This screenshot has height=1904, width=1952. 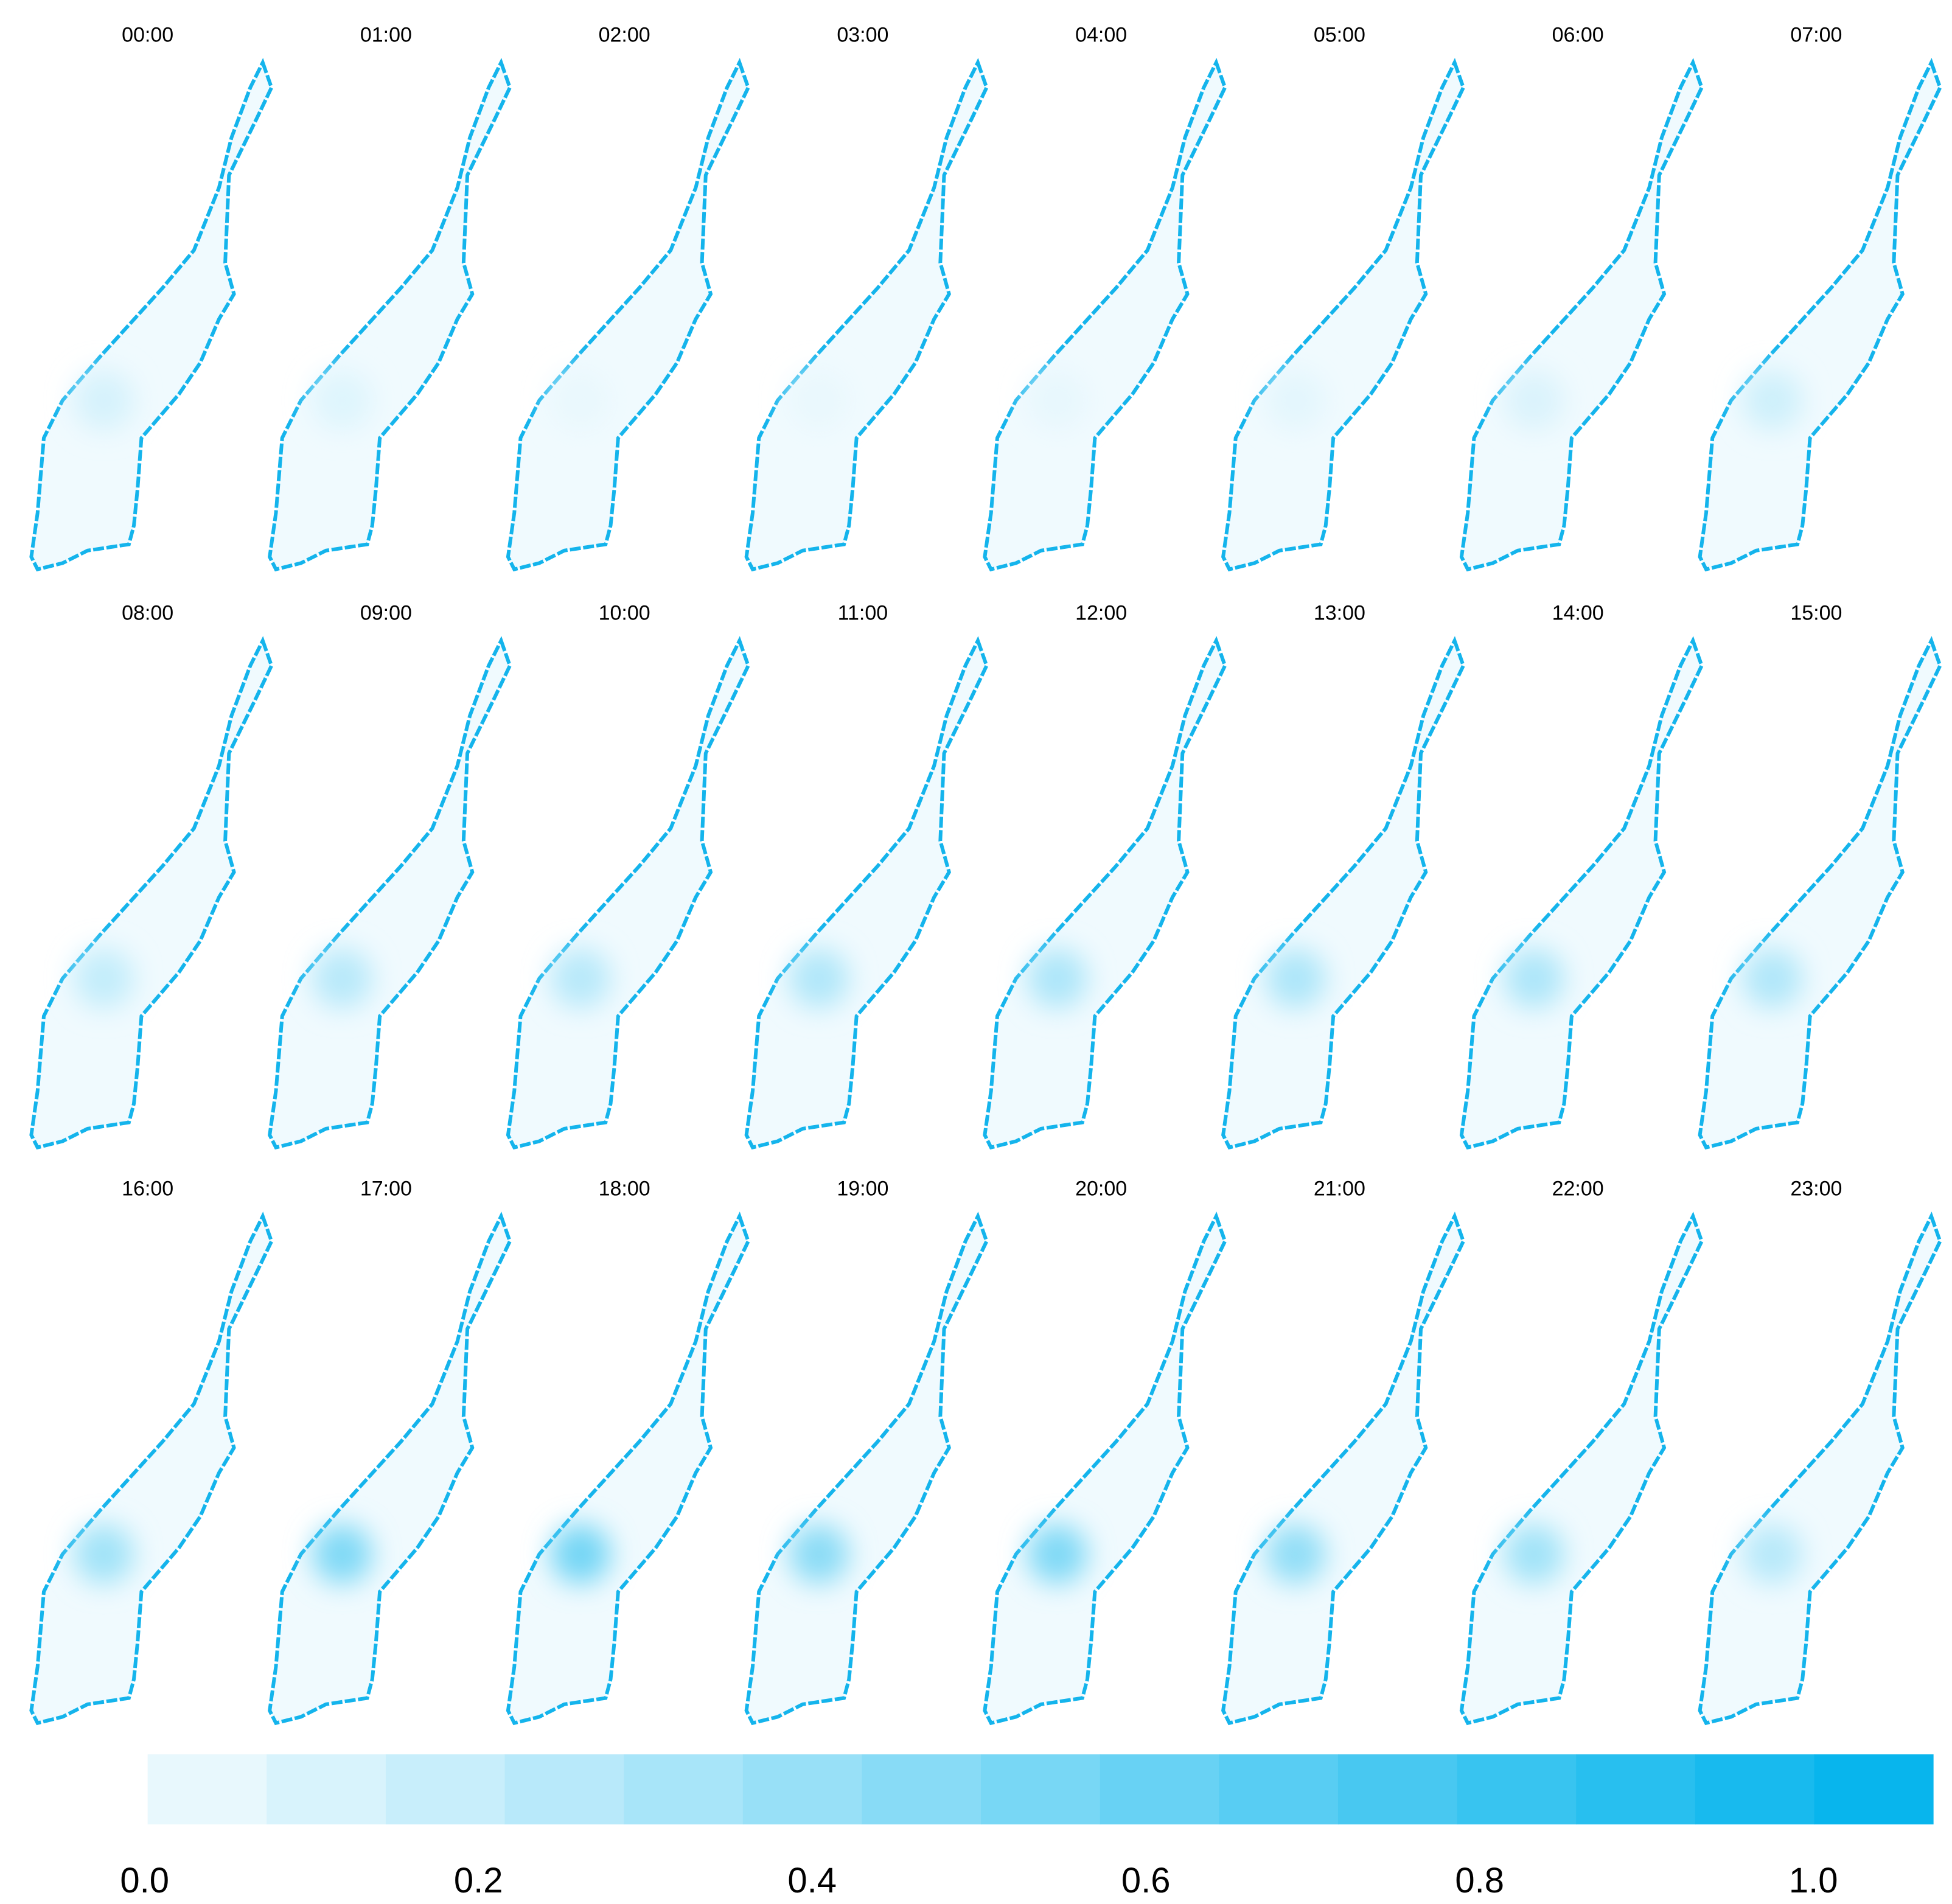 I want to click on panel-title: 23:00, so click(x=1816, y=1189).